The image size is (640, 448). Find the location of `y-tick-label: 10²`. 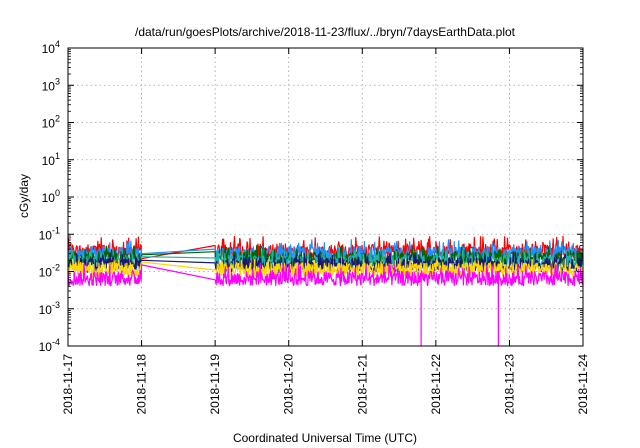

y-tick-label: 10² is located at coordinates (51, 122).